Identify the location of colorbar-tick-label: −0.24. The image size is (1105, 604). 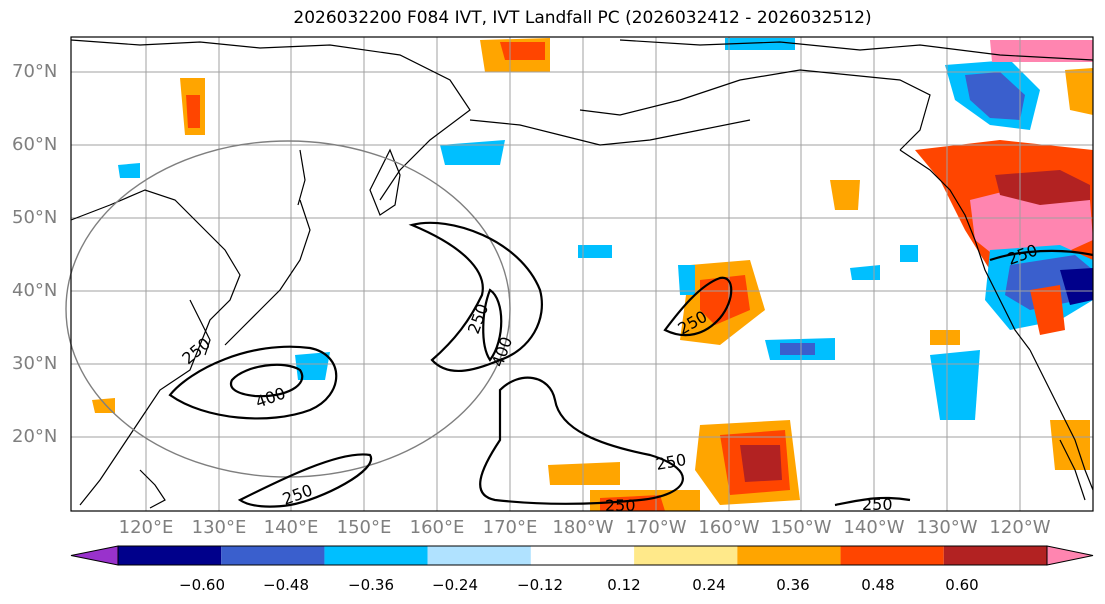
(455, 585).